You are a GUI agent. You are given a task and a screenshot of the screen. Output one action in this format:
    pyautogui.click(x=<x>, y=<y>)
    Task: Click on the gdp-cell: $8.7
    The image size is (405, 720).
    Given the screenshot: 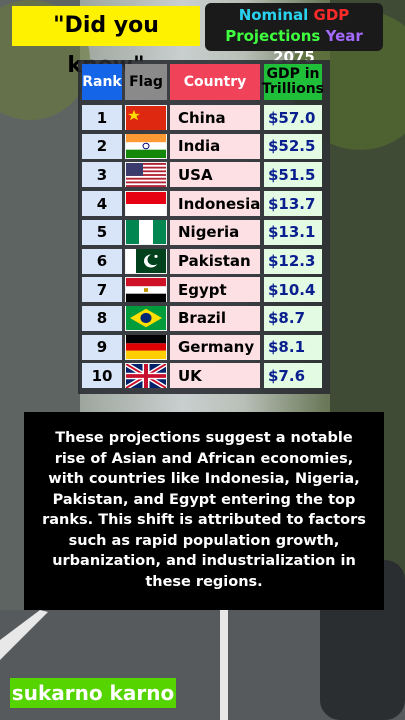 What is the action you would take?
    pyautogui.click(x=293, y=318)
    